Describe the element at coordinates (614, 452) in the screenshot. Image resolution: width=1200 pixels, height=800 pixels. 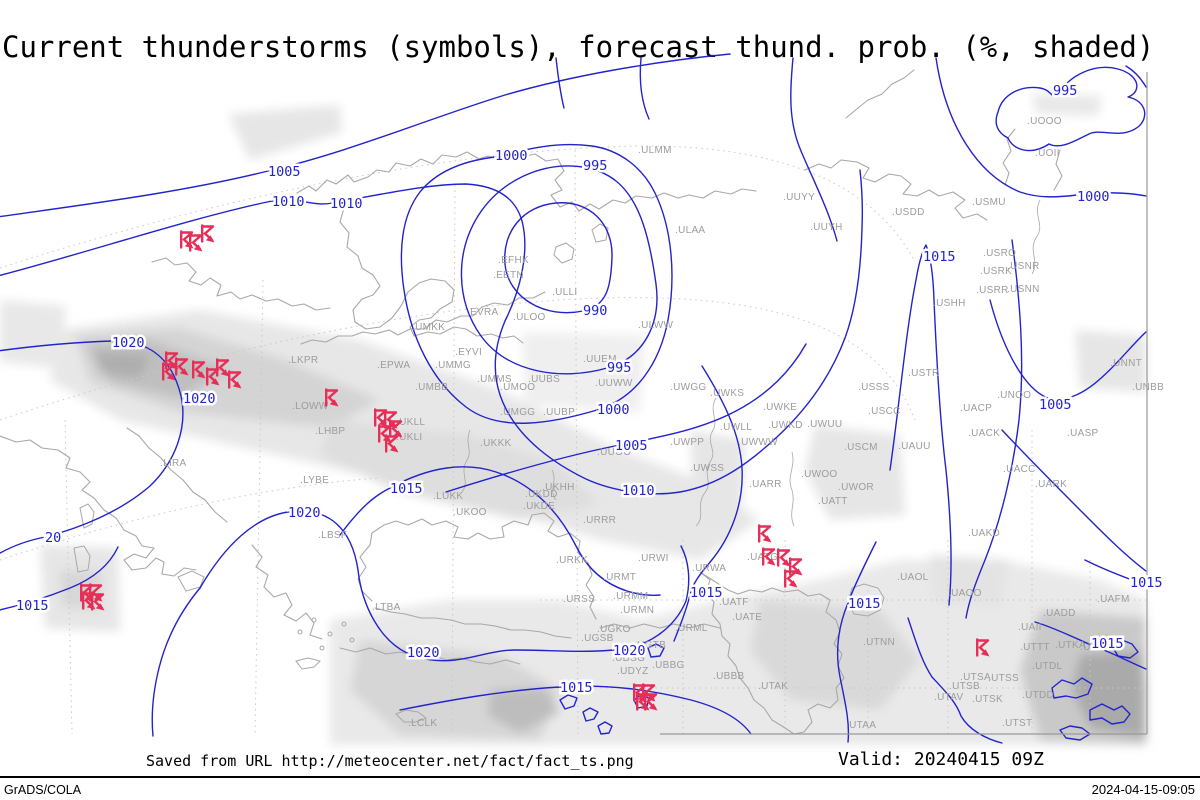
I see `station-code: .UUOO` at that location.